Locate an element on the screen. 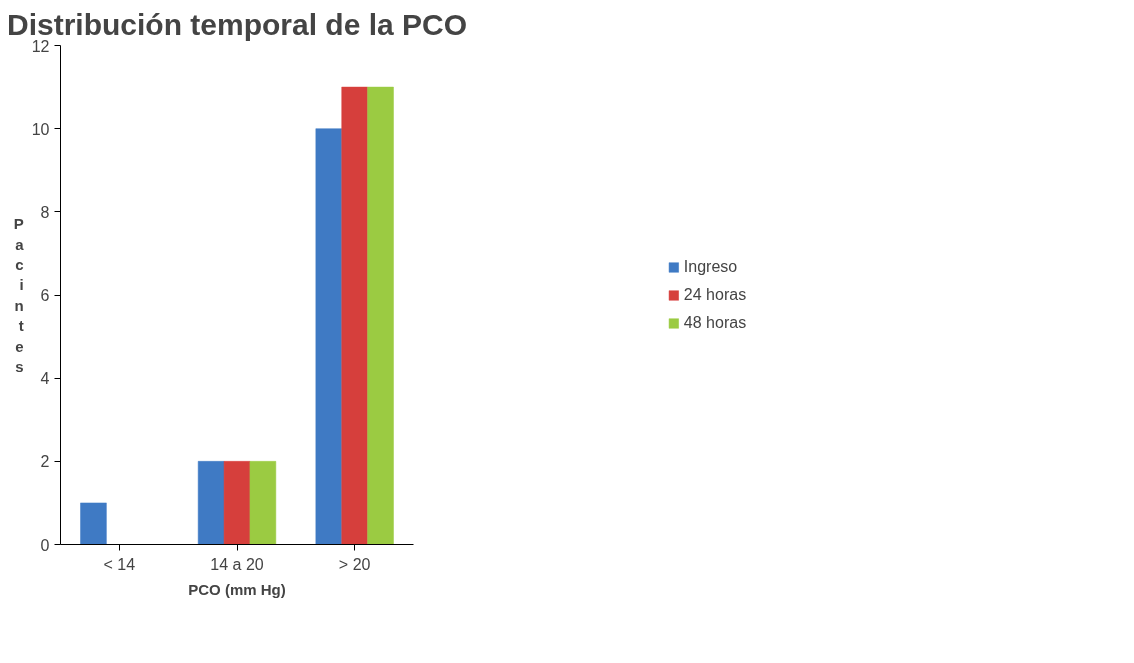 This screenshot has height=663, width=1134. y-tick-label: 0 is located at coordinates (45, 545).